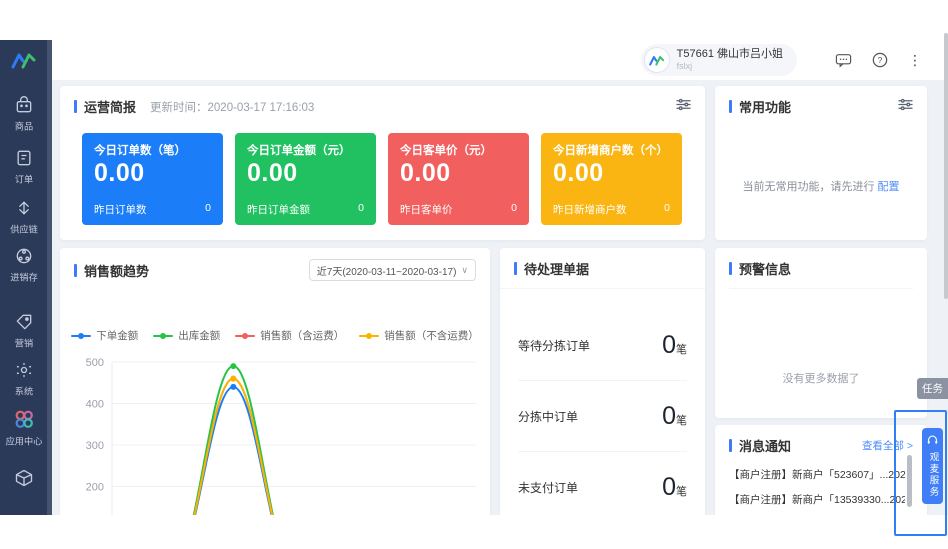  What do you see at coordinates (199, 336) in the screenshot?
I see `legend-label: 出库金额` at bounding box center [199, 336].